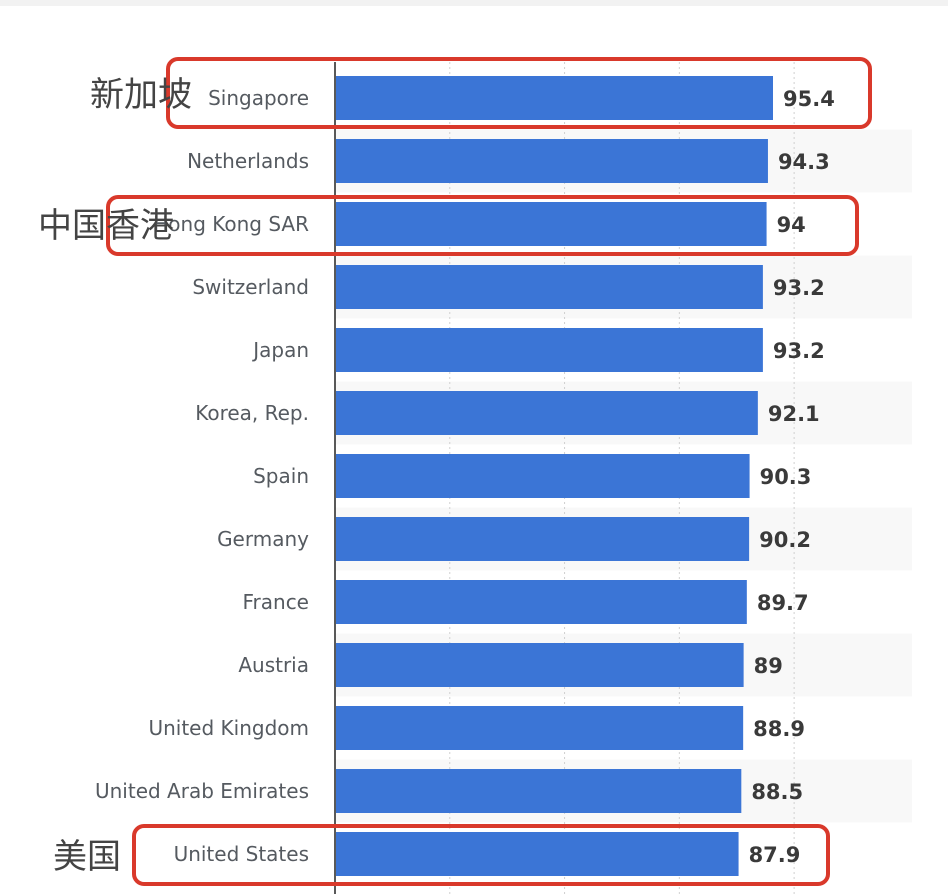  Describe the element at coordinates (248, 161) in the screenshot. I see `category-label-netherlands: Netherlands` at that location.